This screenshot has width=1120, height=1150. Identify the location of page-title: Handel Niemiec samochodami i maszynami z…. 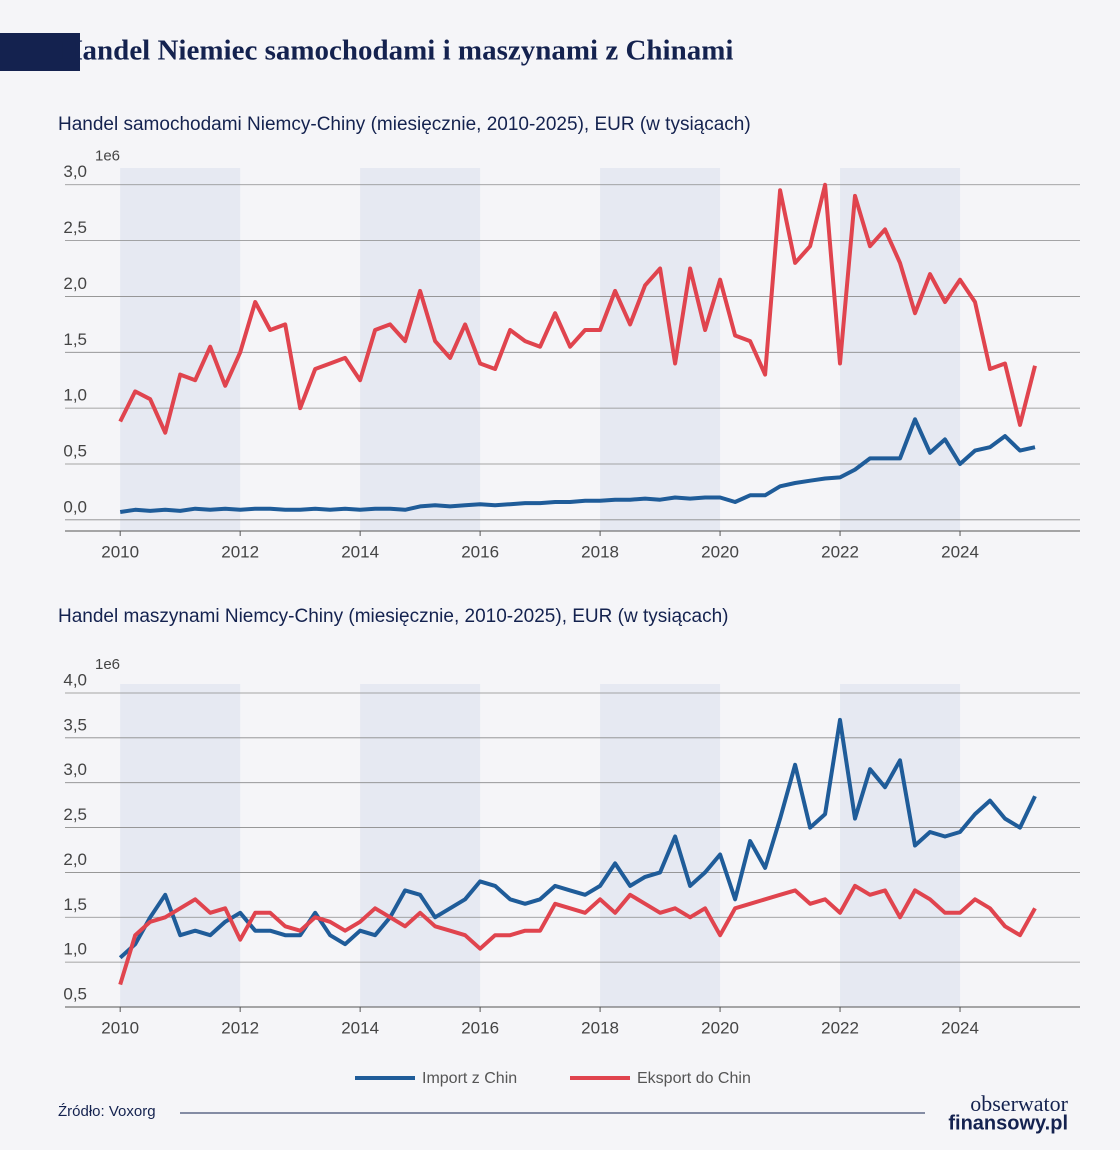
(396, 51).